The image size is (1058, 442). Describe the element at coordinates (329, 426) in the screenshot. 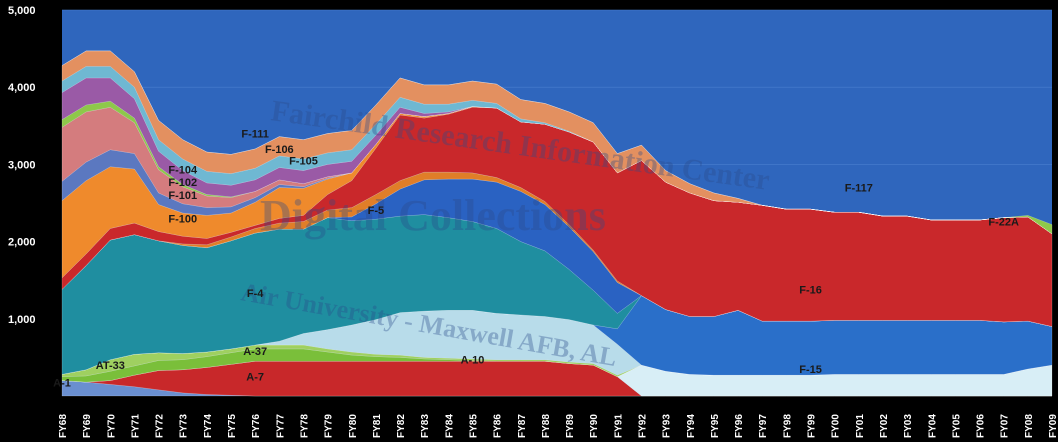

I see `x-tick-label: FY79` at that location.